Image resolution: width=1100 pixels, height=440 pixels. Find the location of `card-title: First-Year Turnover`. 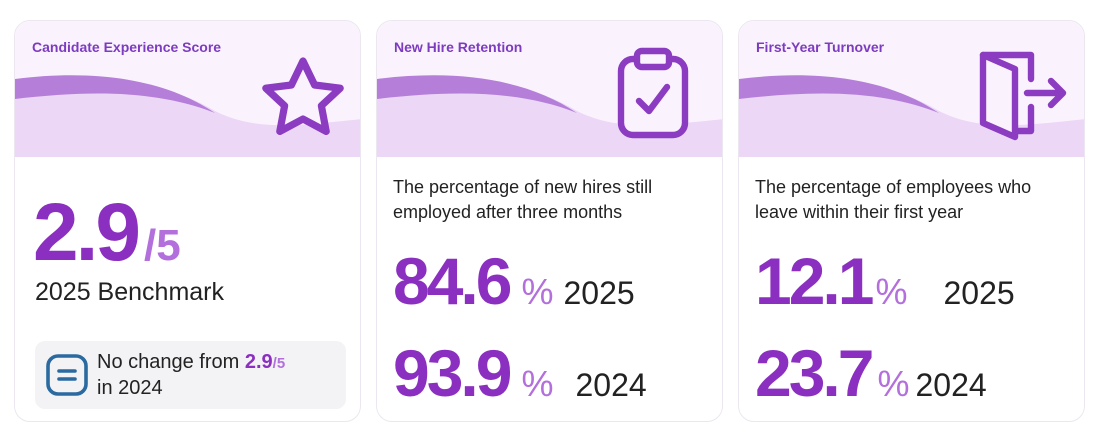

card-title: First-Year Turnover is located at coordinates (820, 47).